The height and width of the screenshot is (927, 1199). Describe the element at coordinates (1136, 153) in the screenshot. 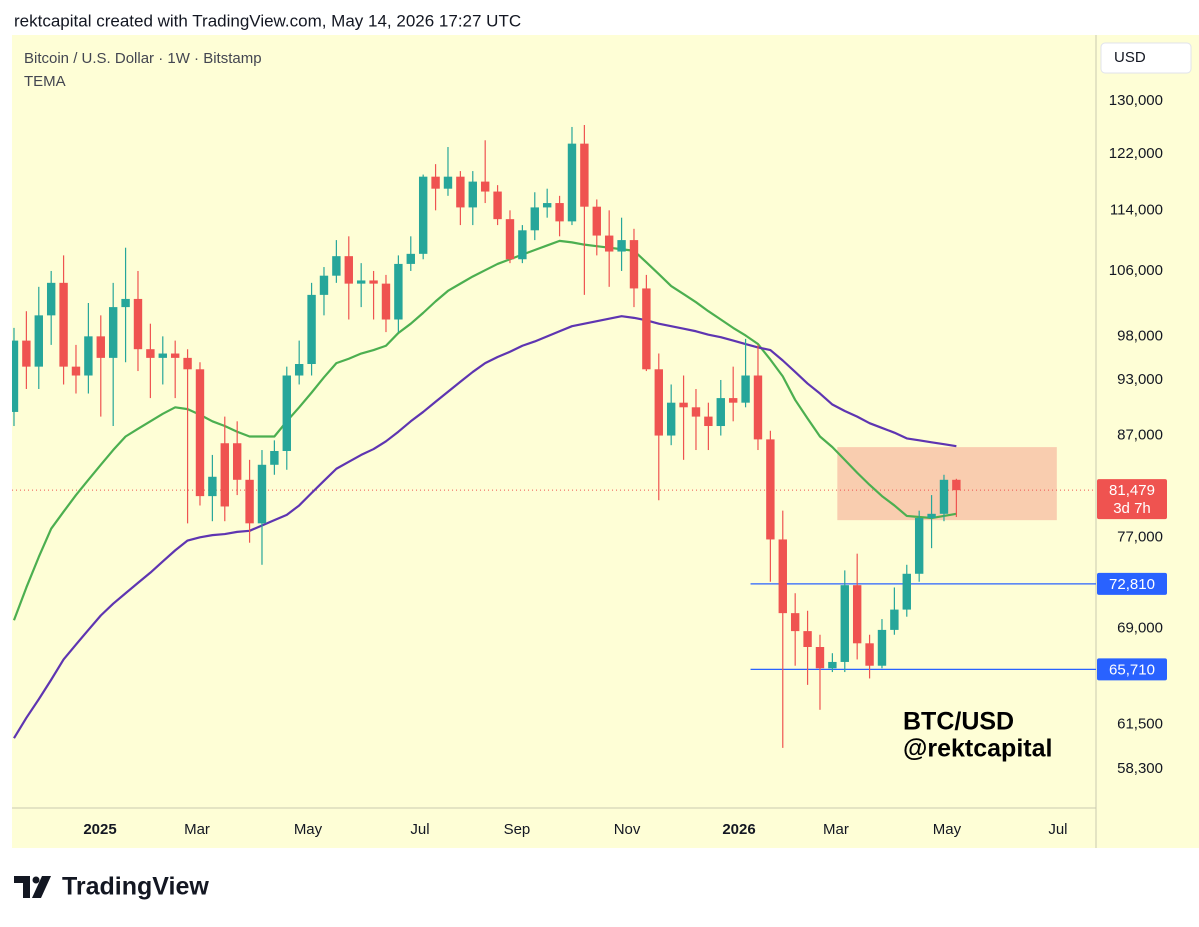

I see `y-tick-label: 122,000` at that location.